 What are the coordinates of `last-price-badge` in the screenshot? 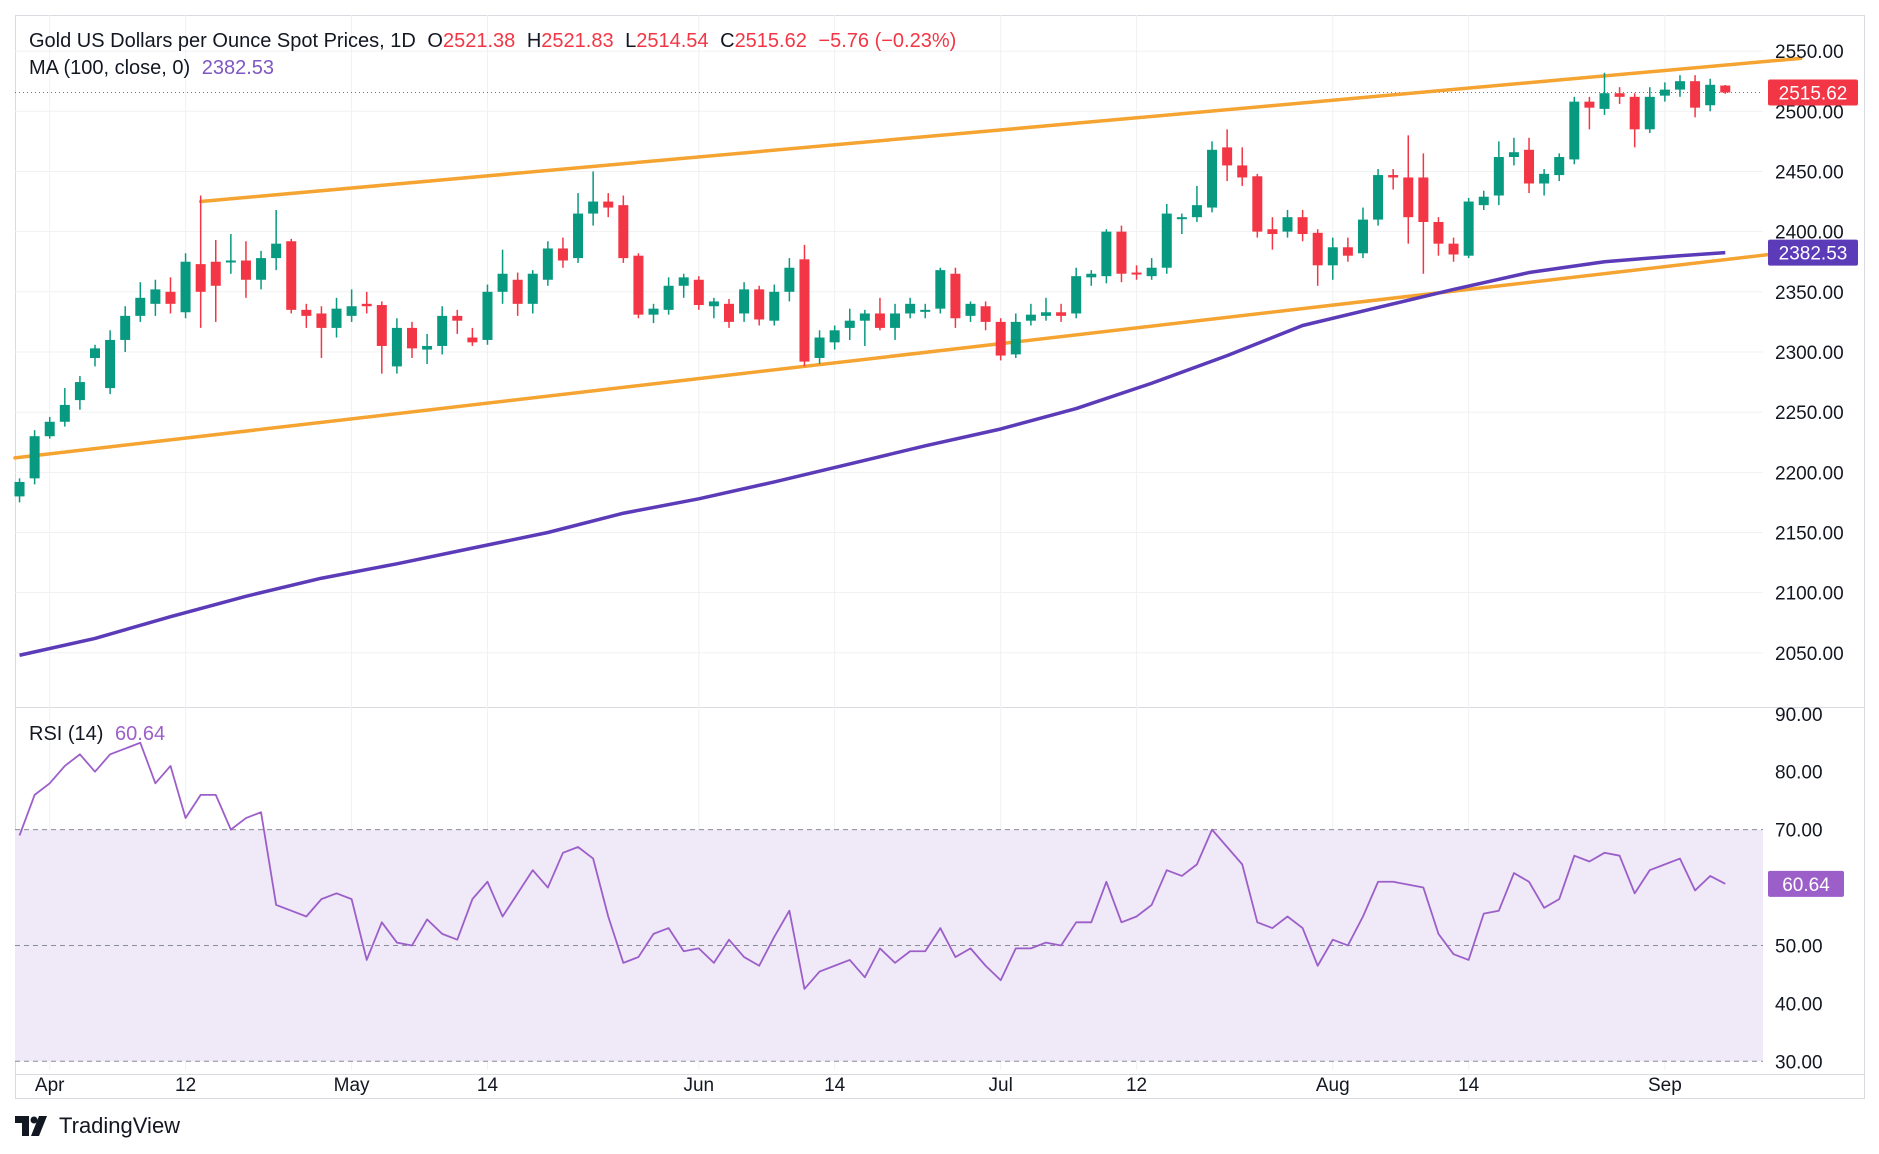 It's located at (1813, 92).